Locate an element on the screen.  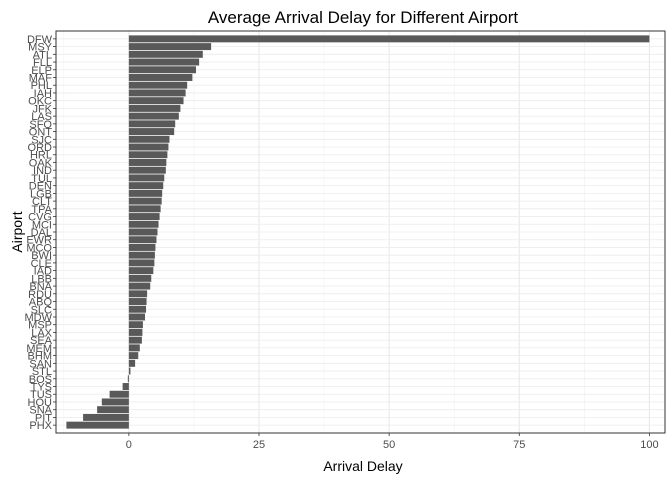
y-tick-label: IAH is located at coordinates (43, 94).